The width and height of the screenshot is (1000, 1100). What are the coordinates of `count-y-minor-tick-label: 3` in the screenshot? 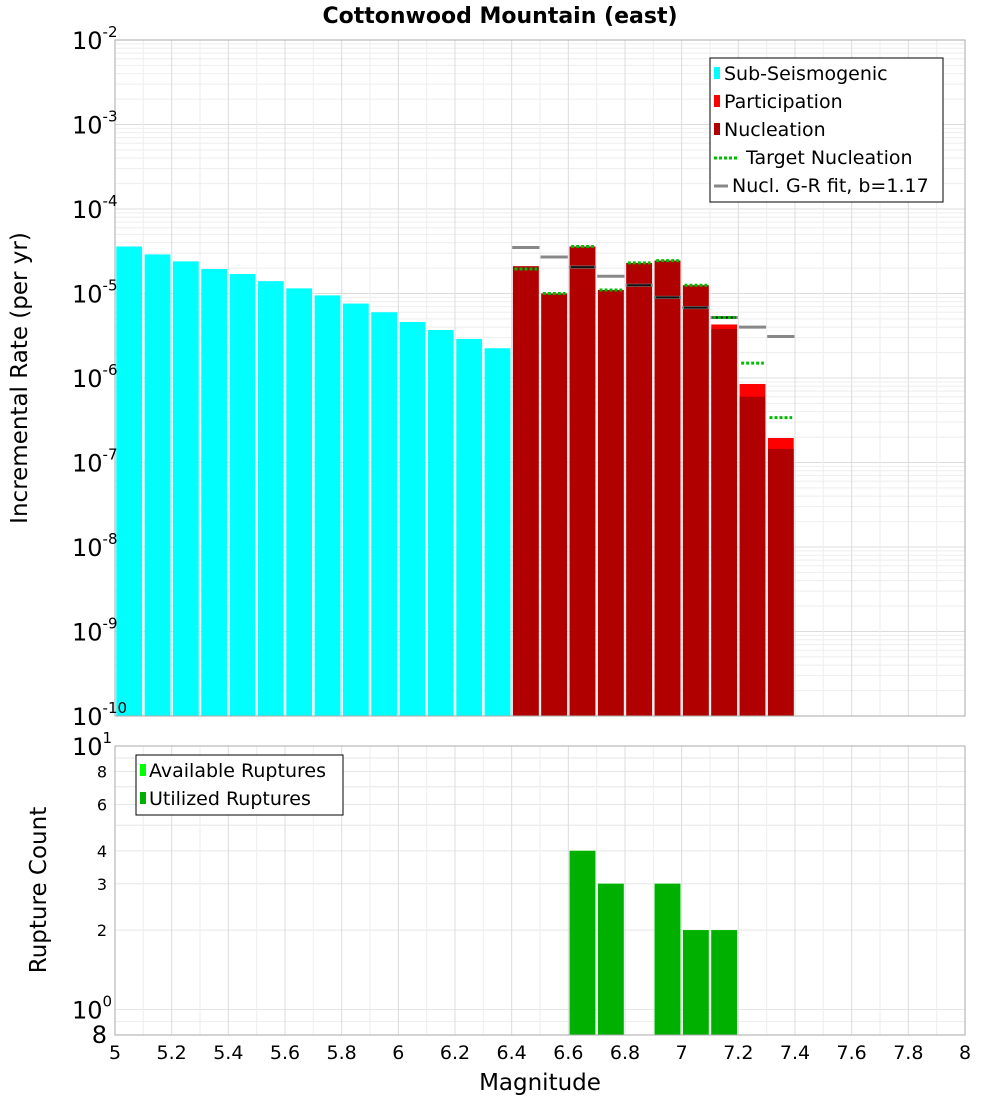 It's located at (102, 884).